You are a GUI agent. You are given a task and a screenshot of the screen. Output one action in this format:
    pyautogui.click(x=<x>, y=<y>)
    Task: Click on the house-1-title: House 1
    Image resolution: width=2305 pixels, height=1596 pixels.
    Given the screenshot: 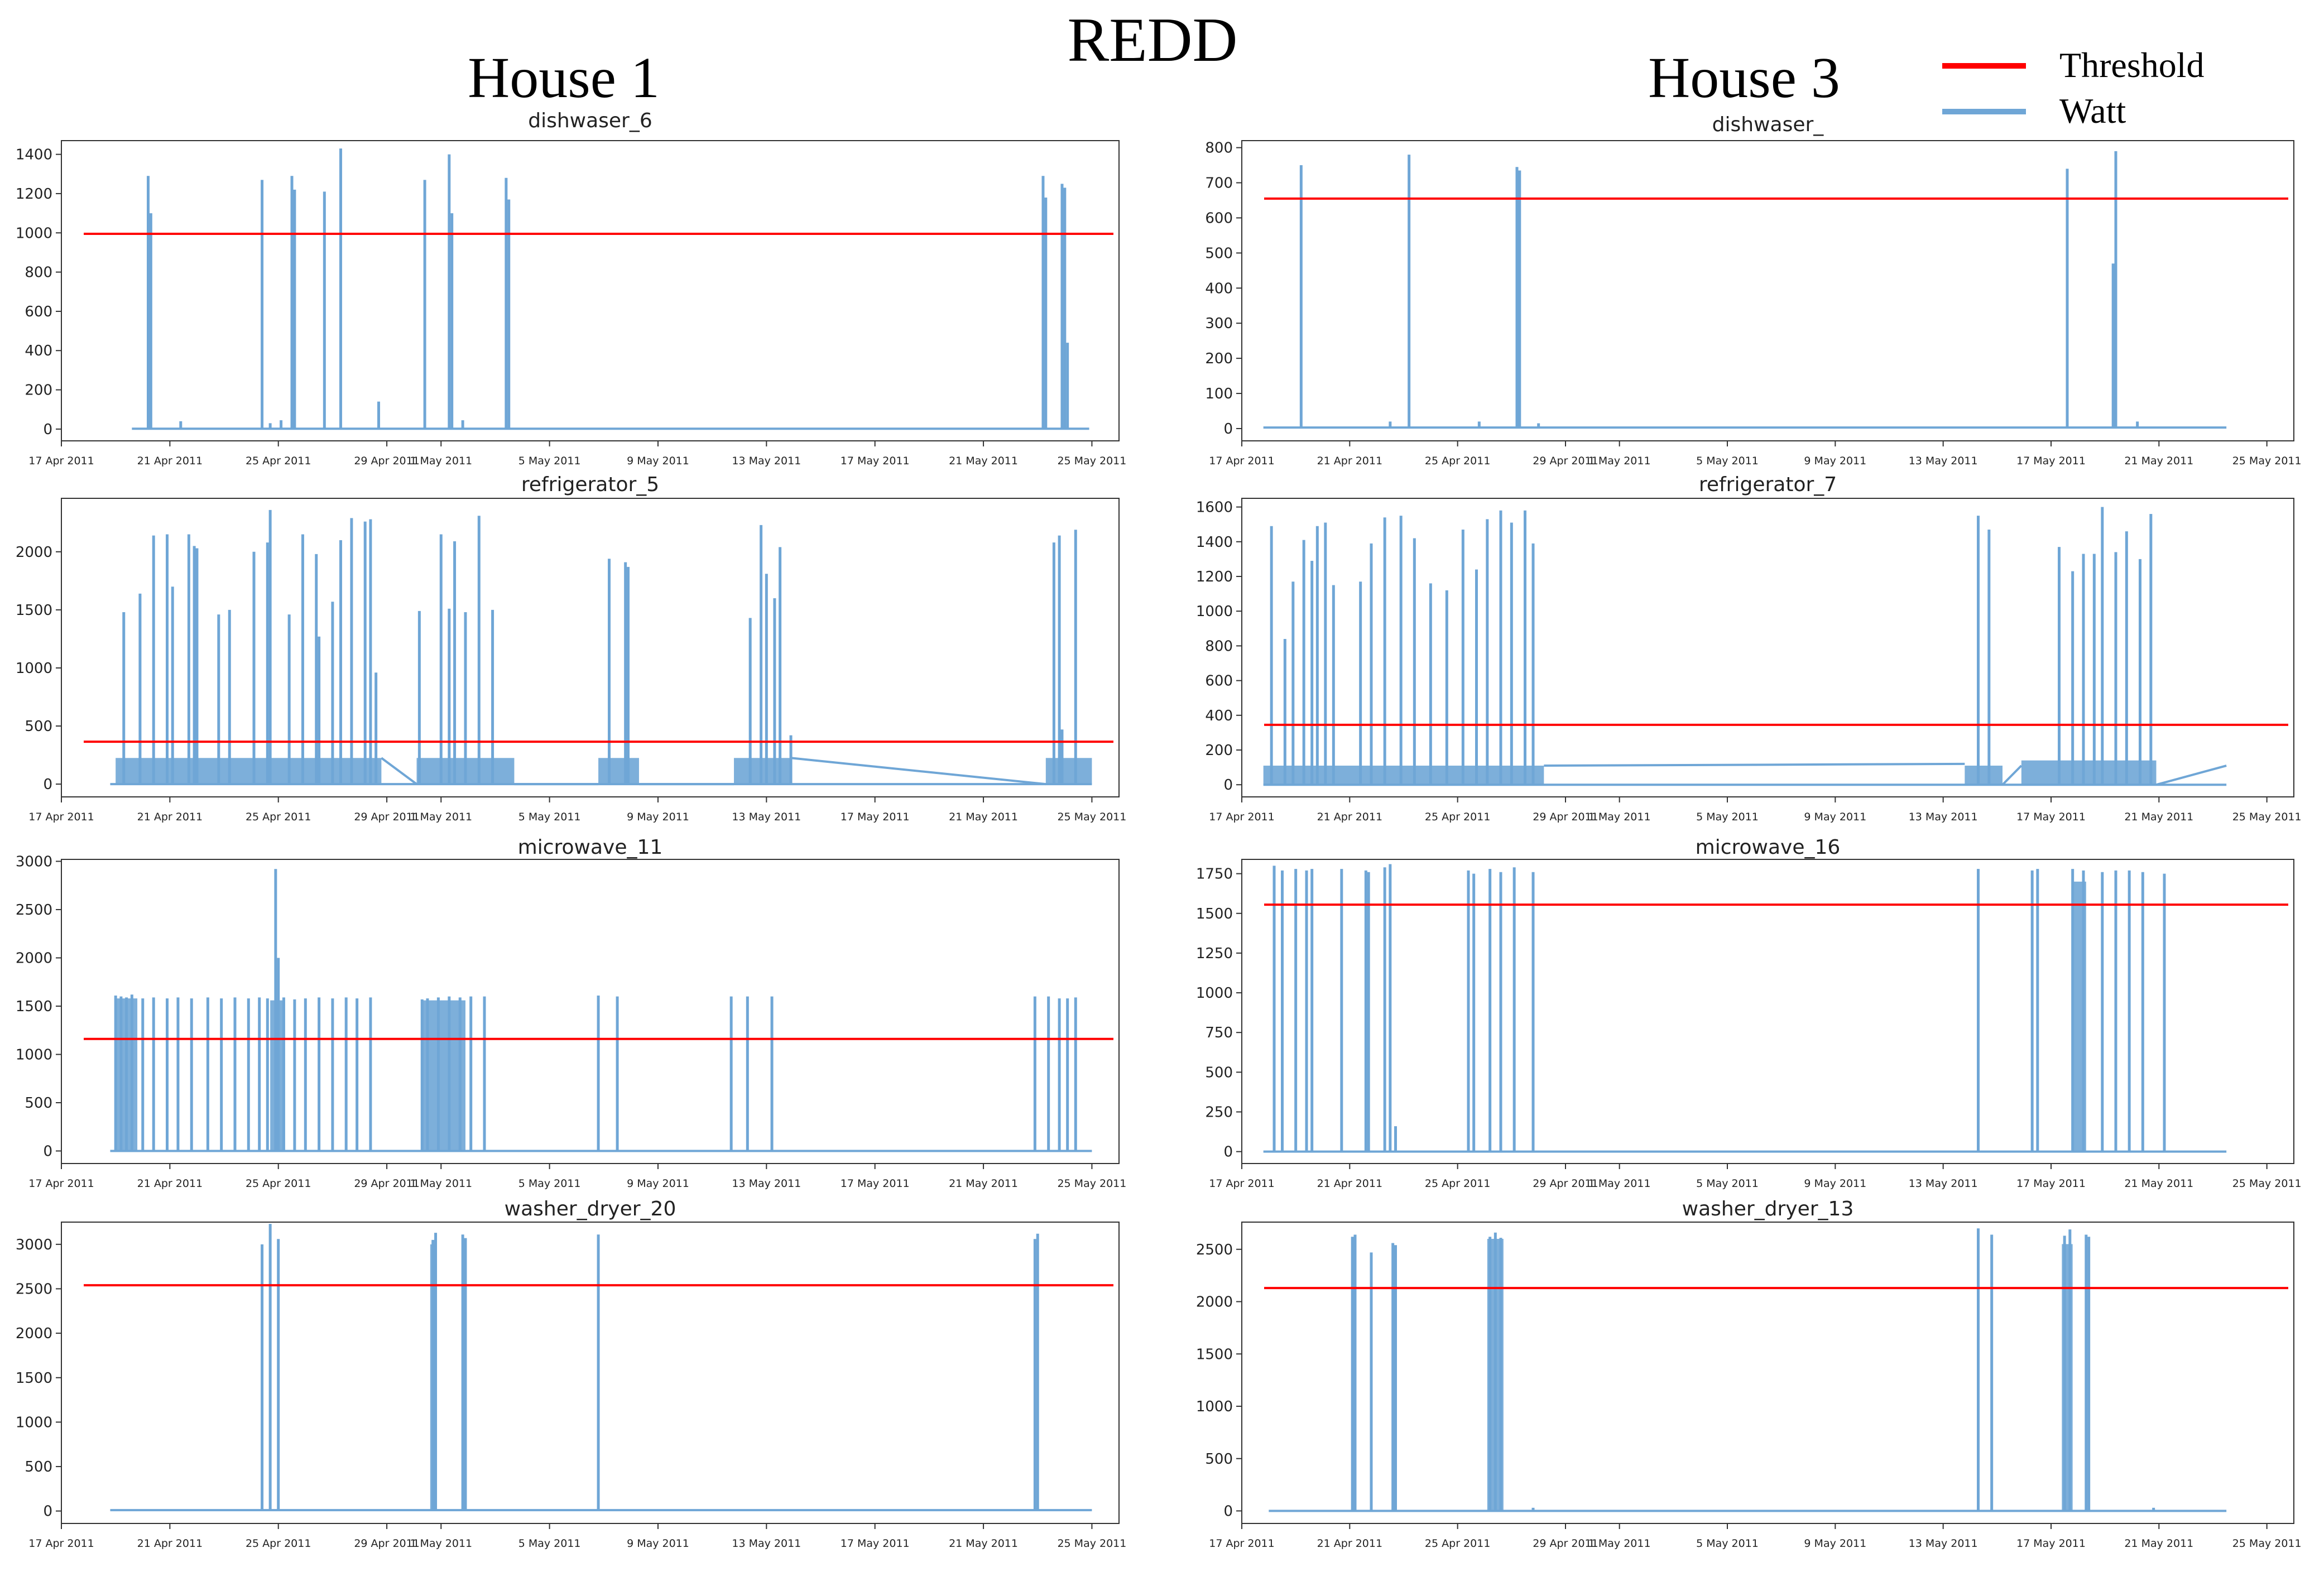 What is the action you would take?
    pyautogui.click(x=564, y=78)
    